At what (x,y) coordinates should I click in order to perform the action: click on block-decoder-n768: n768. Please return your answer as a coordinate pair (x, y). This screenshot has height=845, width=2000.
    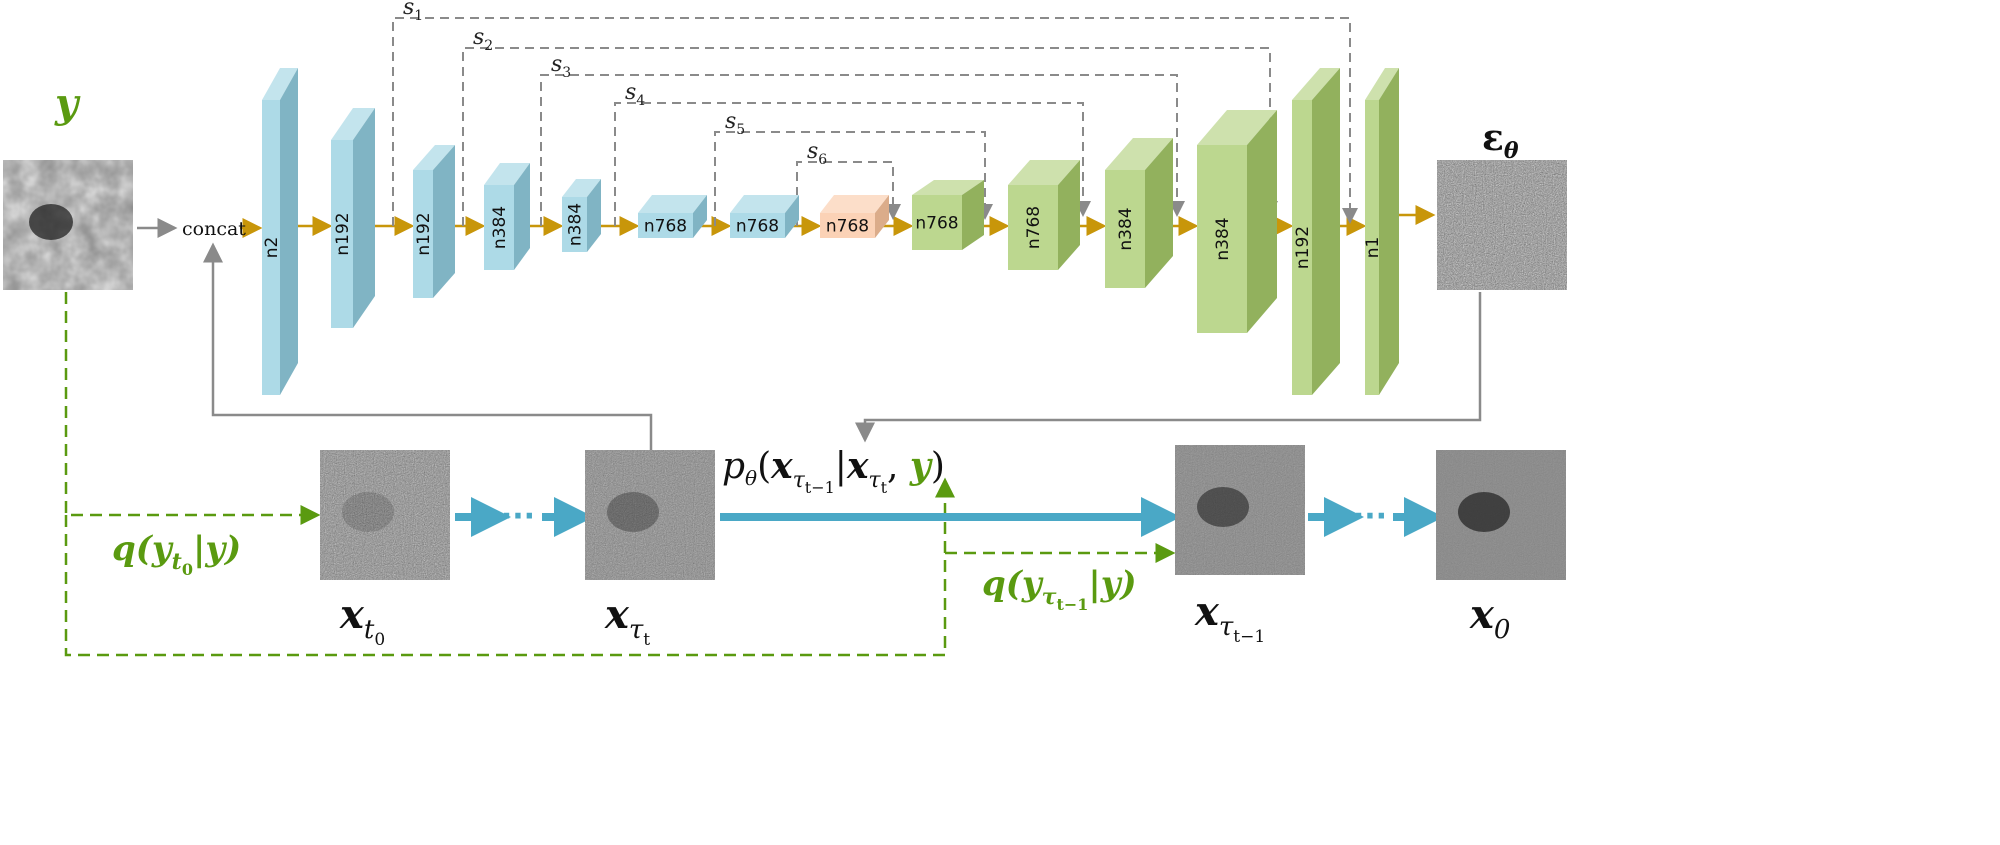
    Looking at the image, I should click on (948, 215).